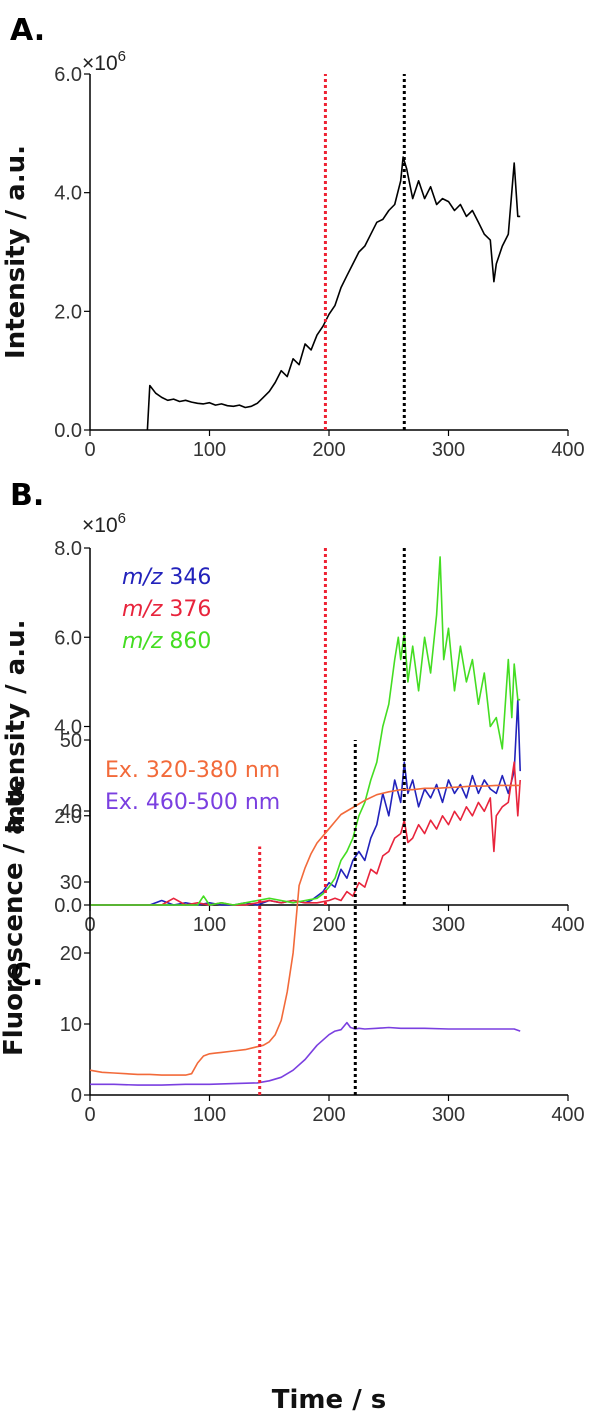 The height and width of the screenshot is (1419, 591). What do you see at coordinates (27, 30) in the screenshot?
I see `panel-letter: A.` at bounding box center [27, 30].